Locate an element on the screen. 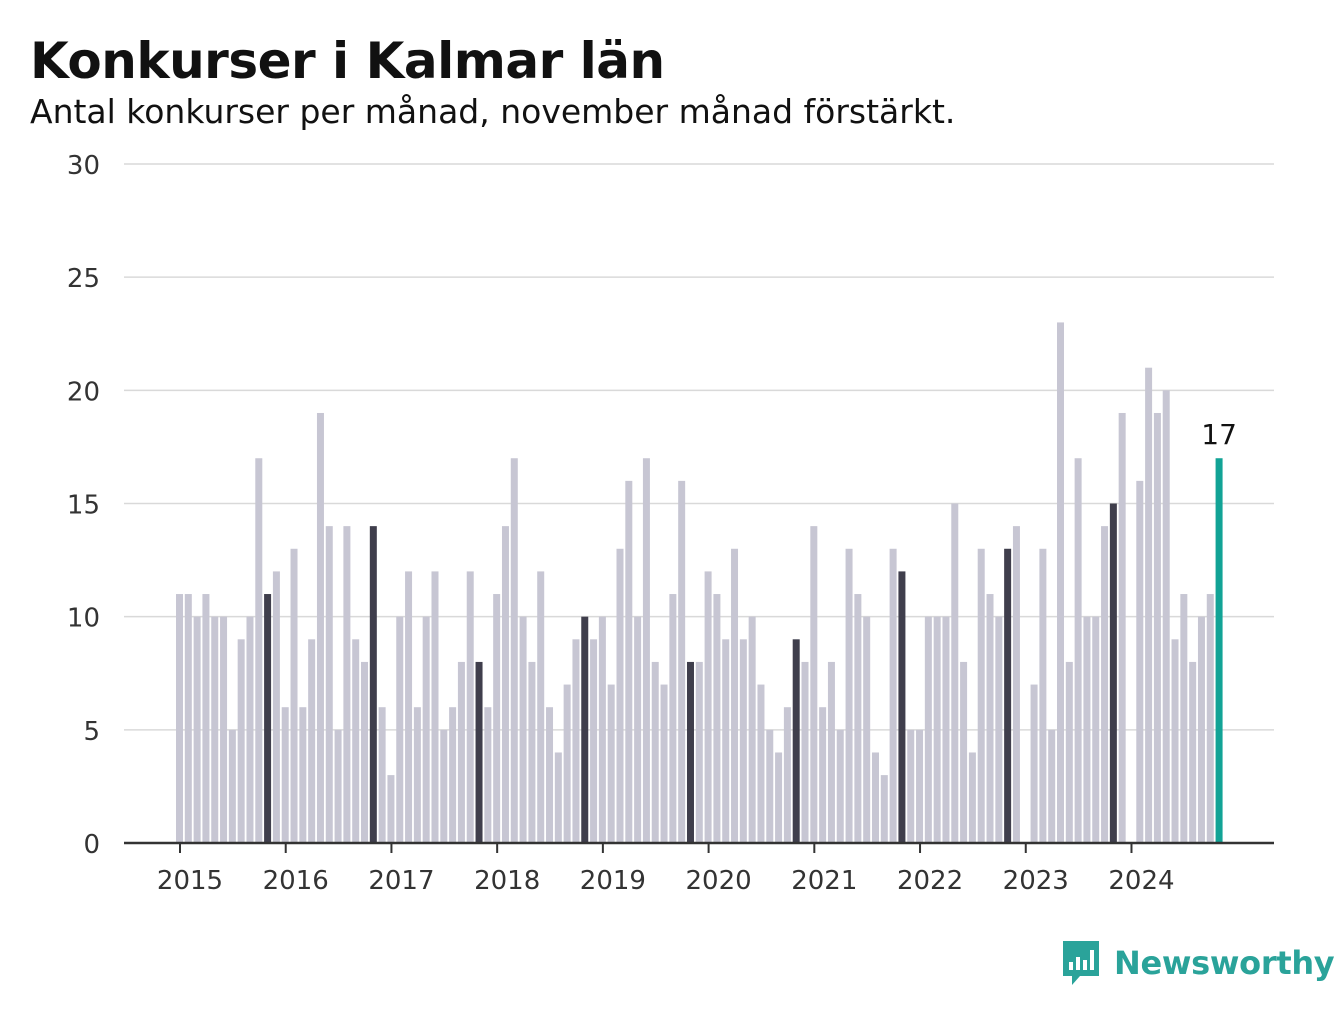  y-tick-label: 15 is located at coordinates (83, 506).